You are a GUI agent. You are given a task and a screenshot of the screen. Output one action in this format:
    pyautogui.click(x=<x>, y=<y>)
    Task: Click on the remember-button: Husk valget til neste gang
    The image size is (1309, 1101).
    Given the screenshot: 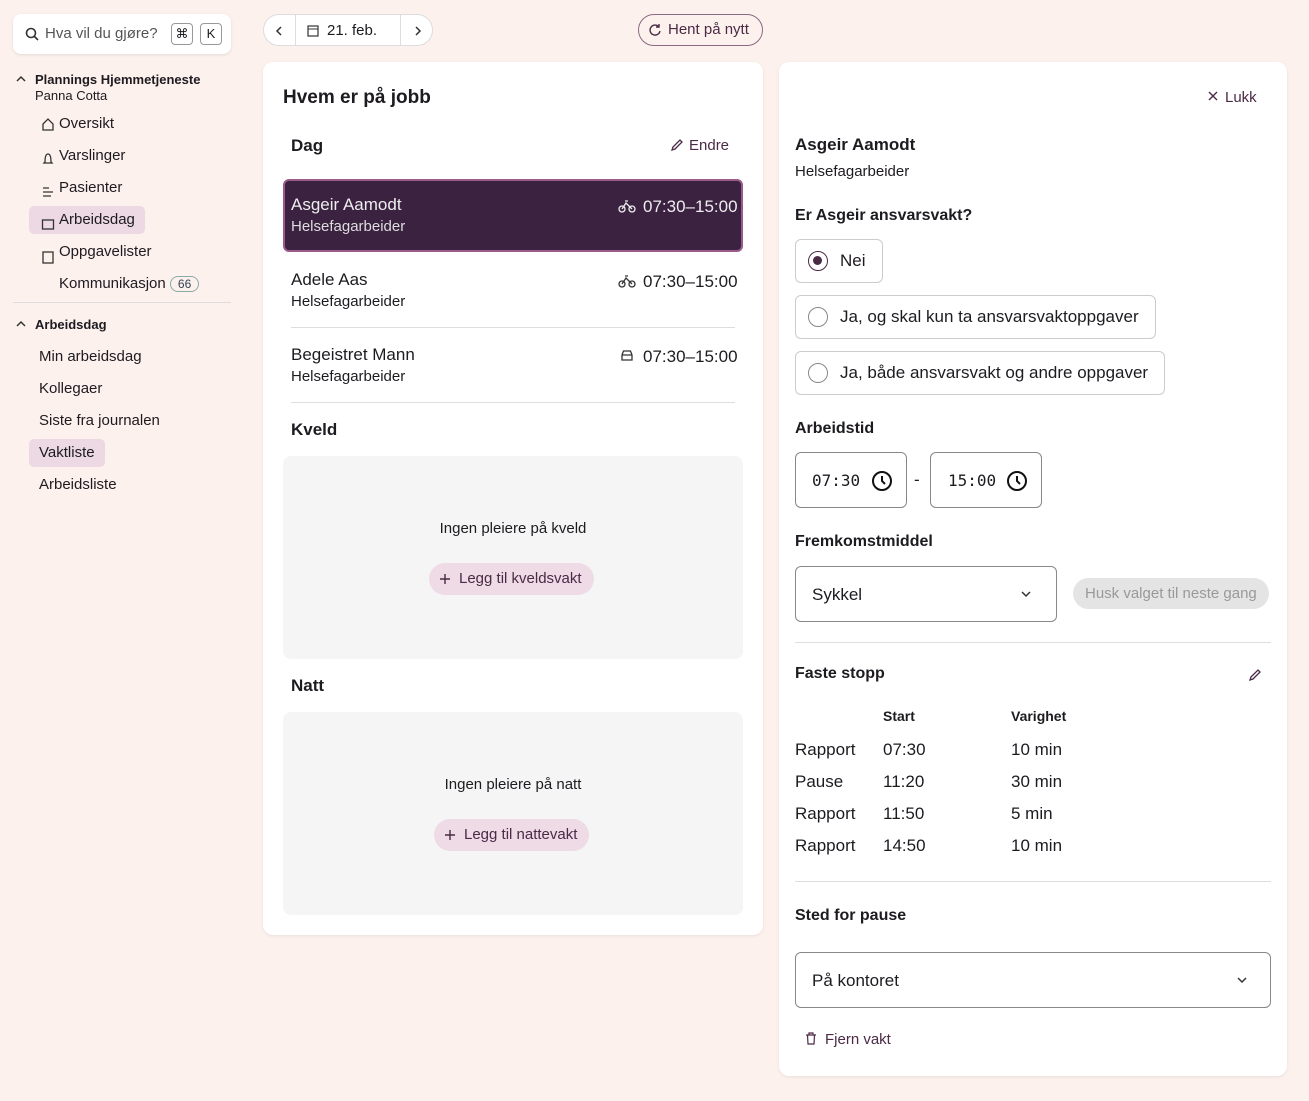 What is the action you would take?
    pyautogui.click(x=1171, y=593)
    